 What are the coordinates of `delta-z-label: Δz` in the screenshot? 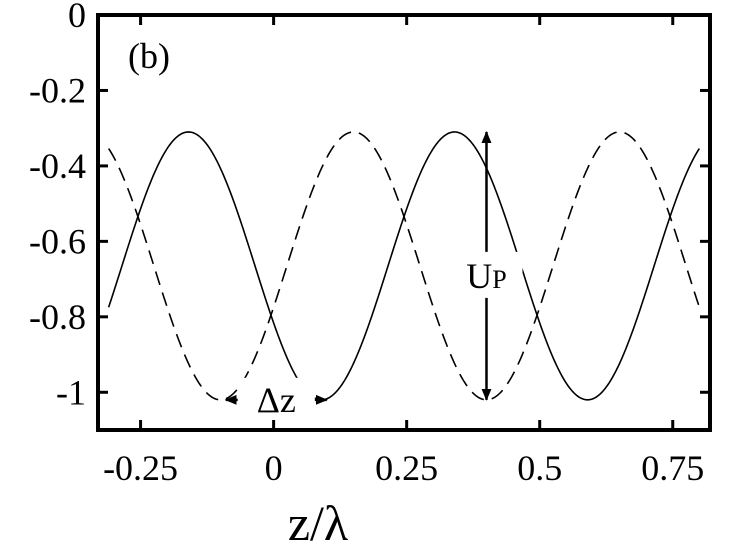 It's located at (276, 400).